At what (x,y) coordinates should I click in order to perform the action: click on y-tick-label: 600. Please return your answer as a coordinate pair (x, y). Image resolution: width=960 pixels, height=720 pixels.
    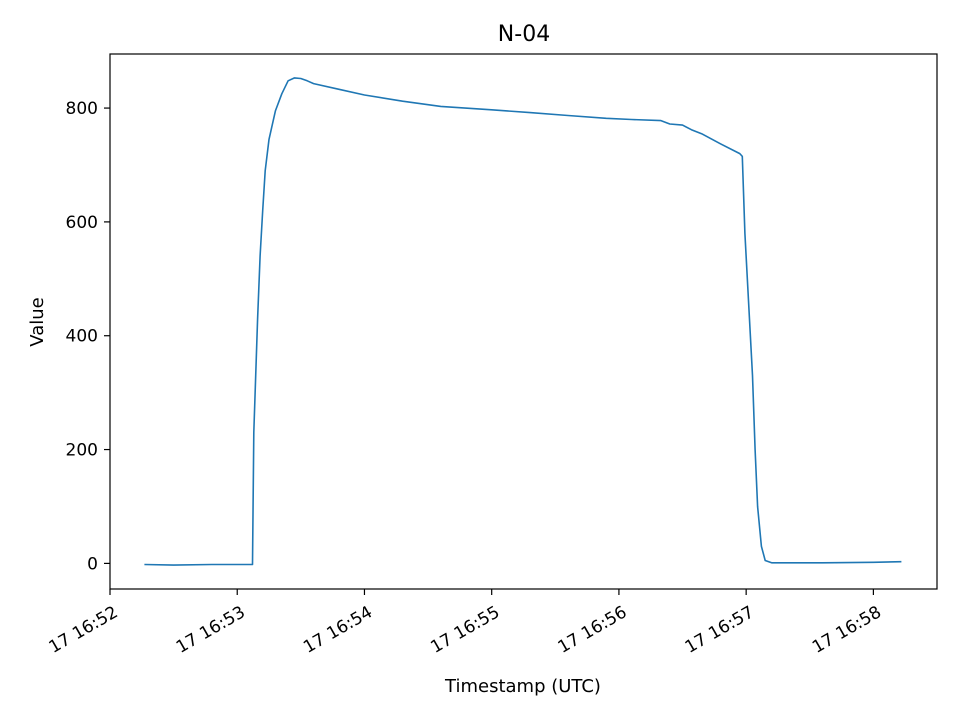
    Looking at the image, I should click on (82, 223).